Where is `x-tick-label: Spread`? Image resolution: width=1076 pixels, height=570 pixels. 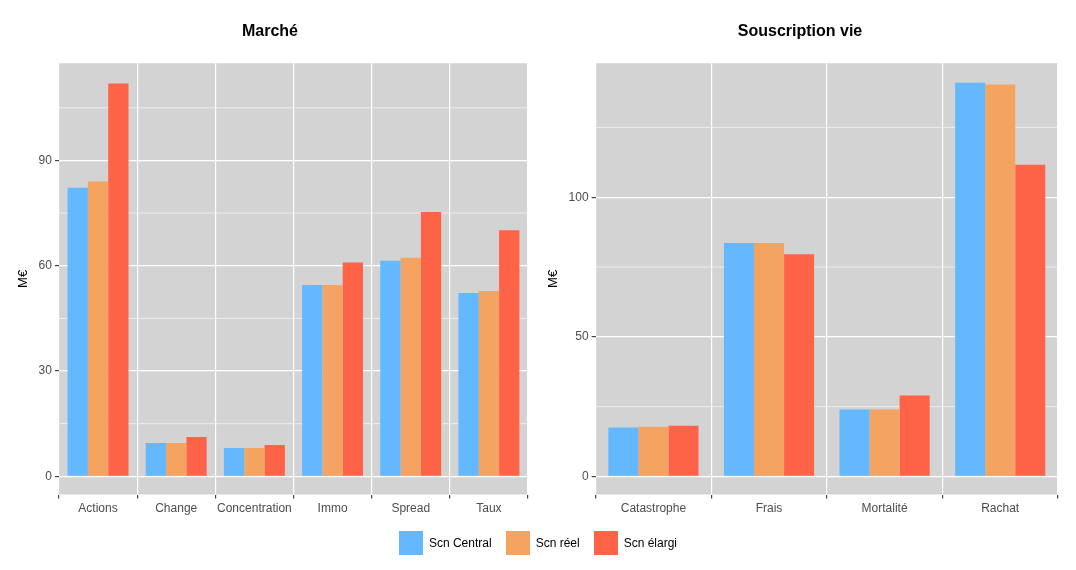 x-tick-label: Spread is located at coordinates (411, 508).